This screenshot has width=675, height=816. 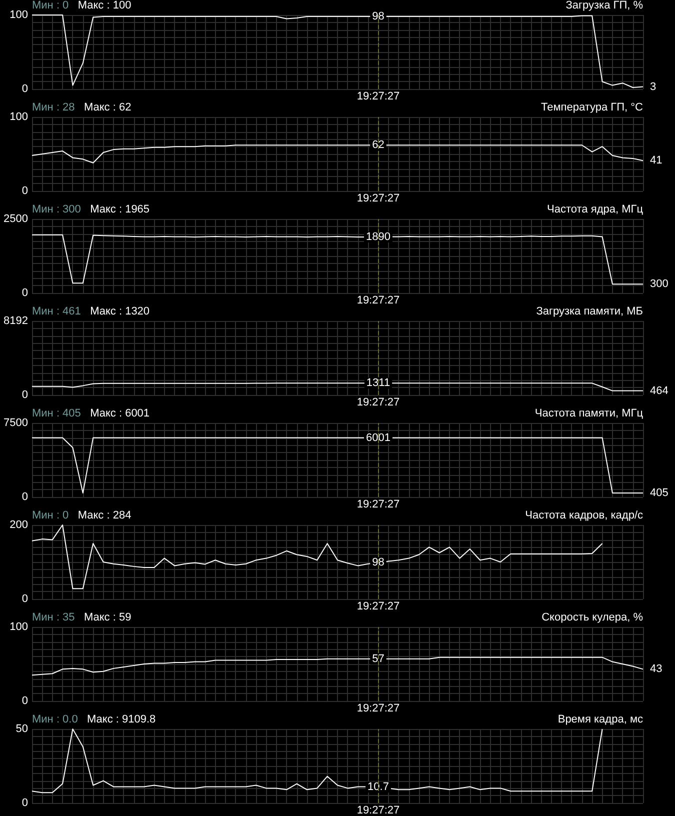 What do you see at coordinates (593, 618) in the screenshot?
I see `chart-title: Скорость кулера, %` at bounding box center [593, 618].